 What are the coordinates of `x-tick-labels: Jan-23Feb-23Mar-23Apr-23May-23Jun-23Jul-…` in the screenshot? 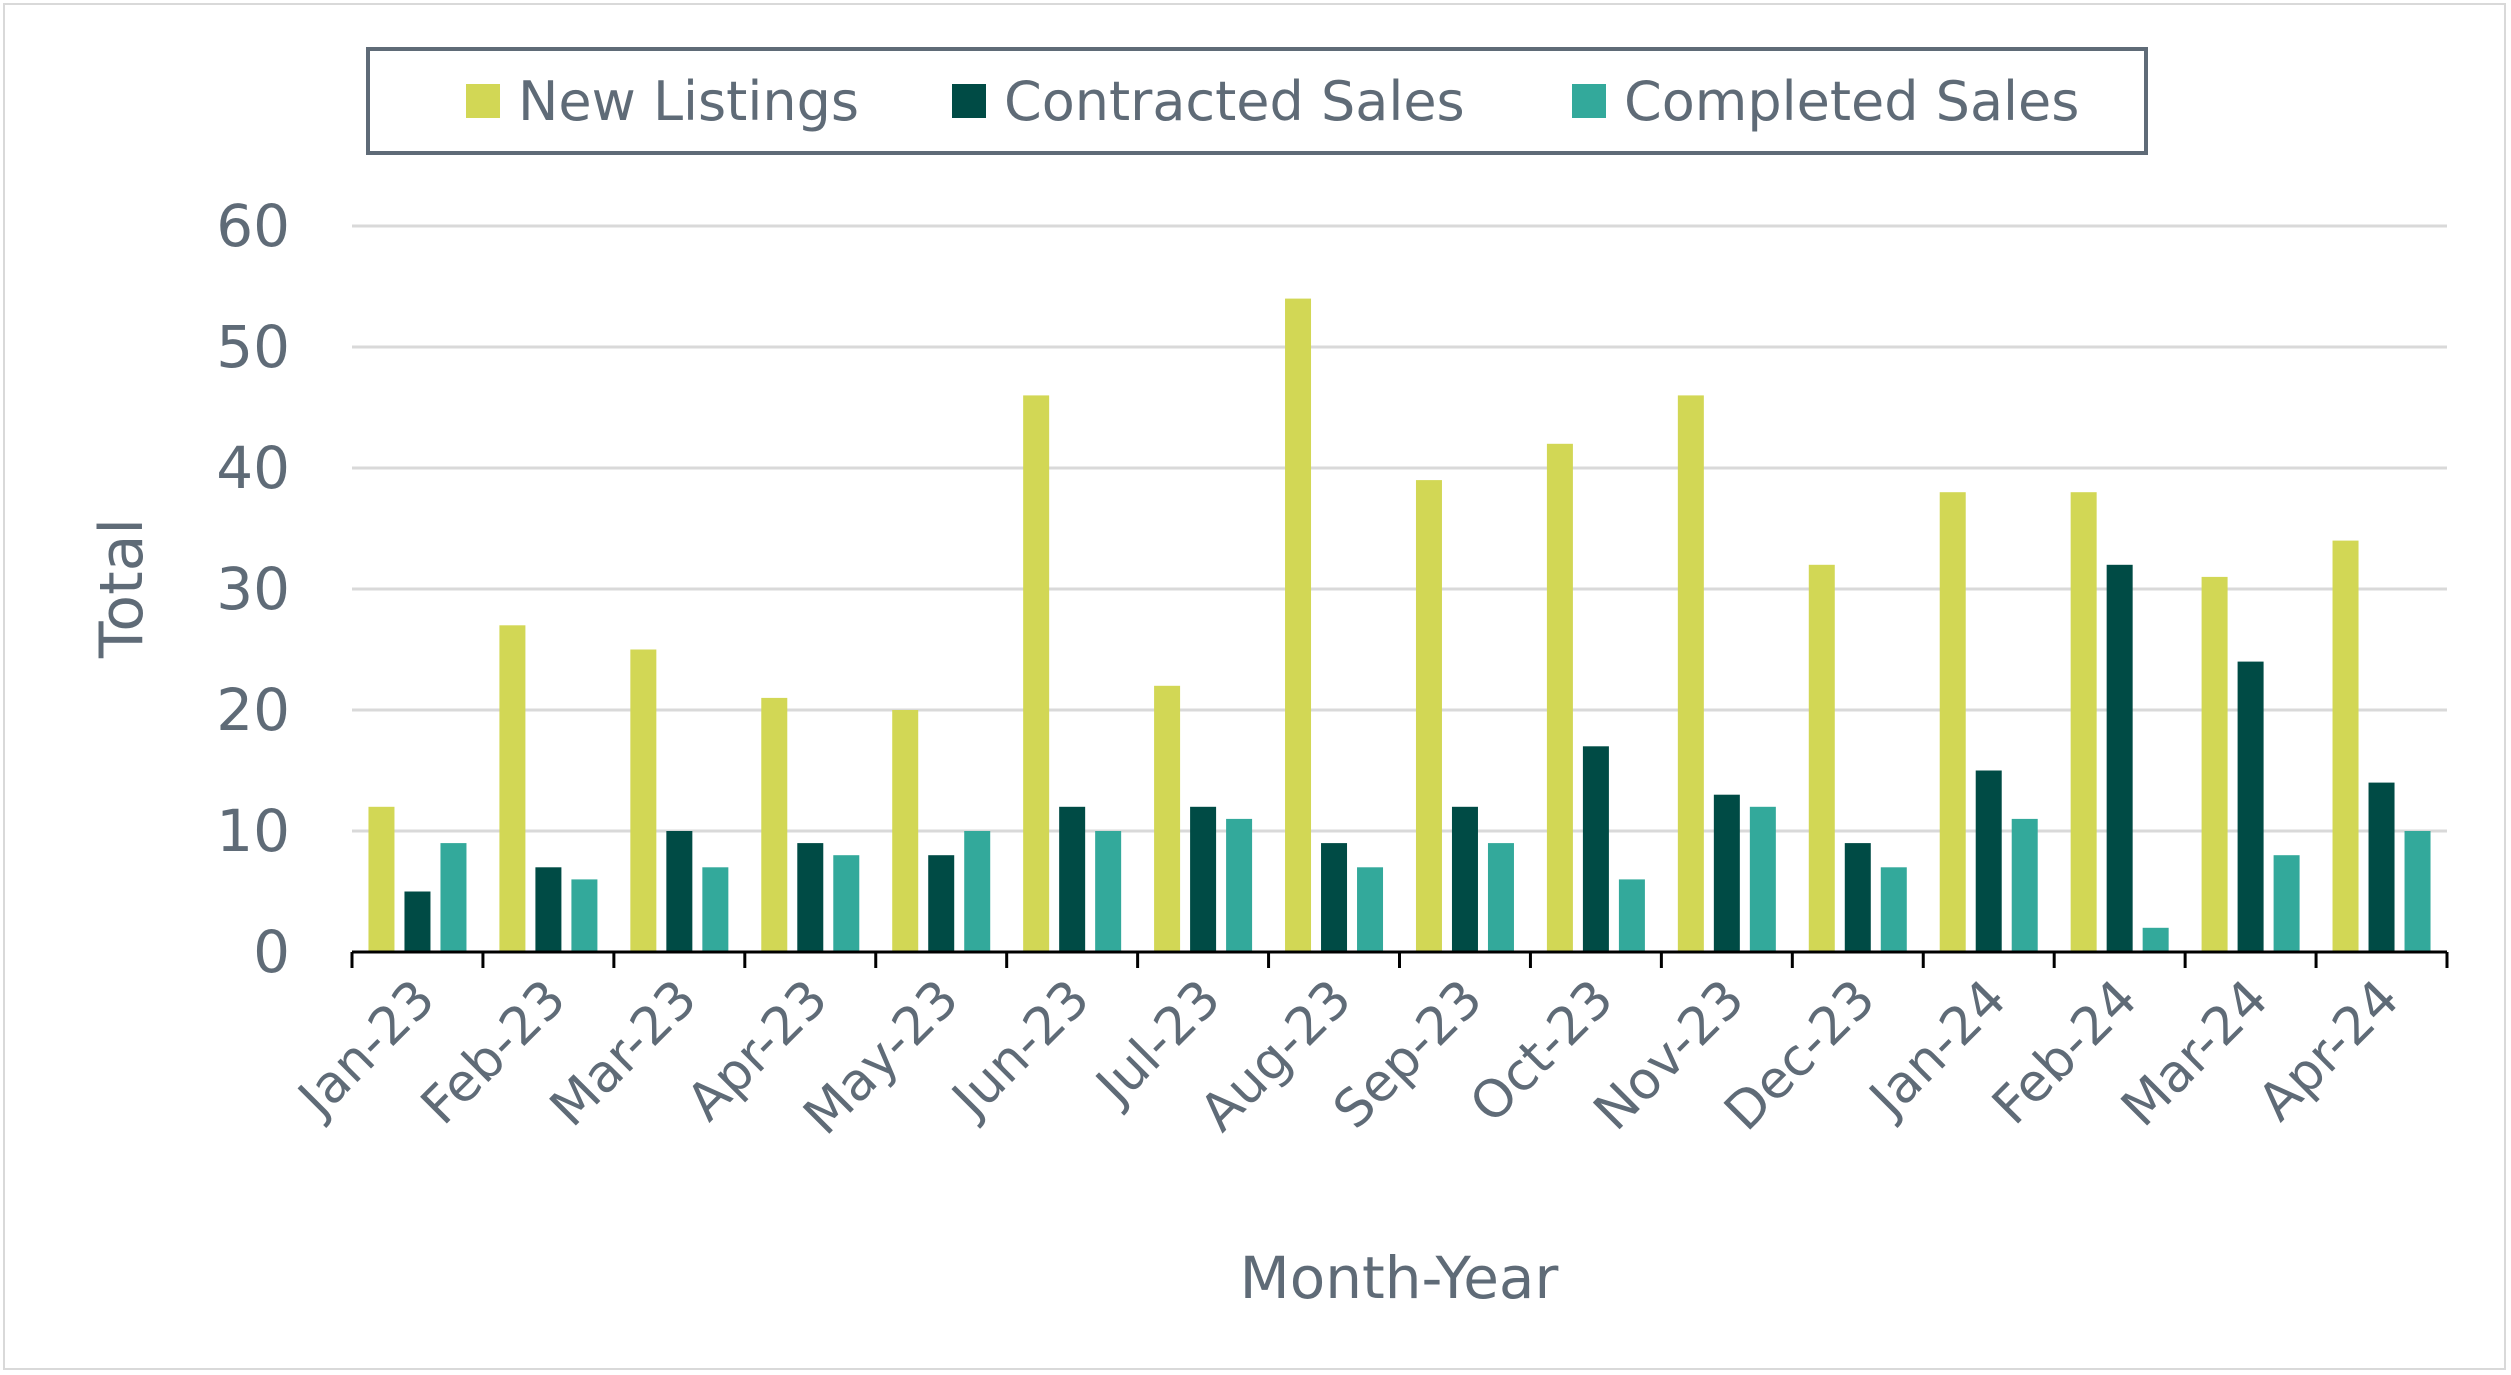 It's located at (1347, 1058).